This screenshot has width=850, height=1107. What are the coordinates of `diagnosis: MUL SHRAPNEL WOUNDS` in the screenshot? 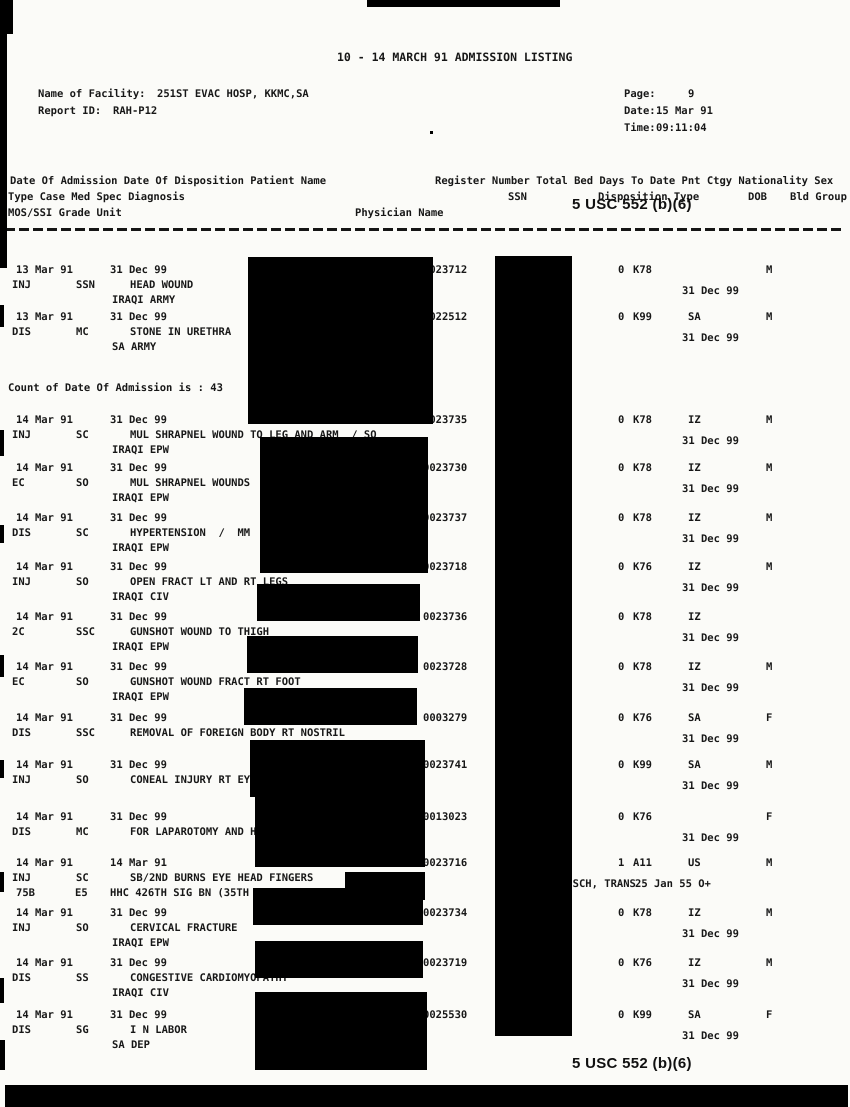 It's located at (190, 483).